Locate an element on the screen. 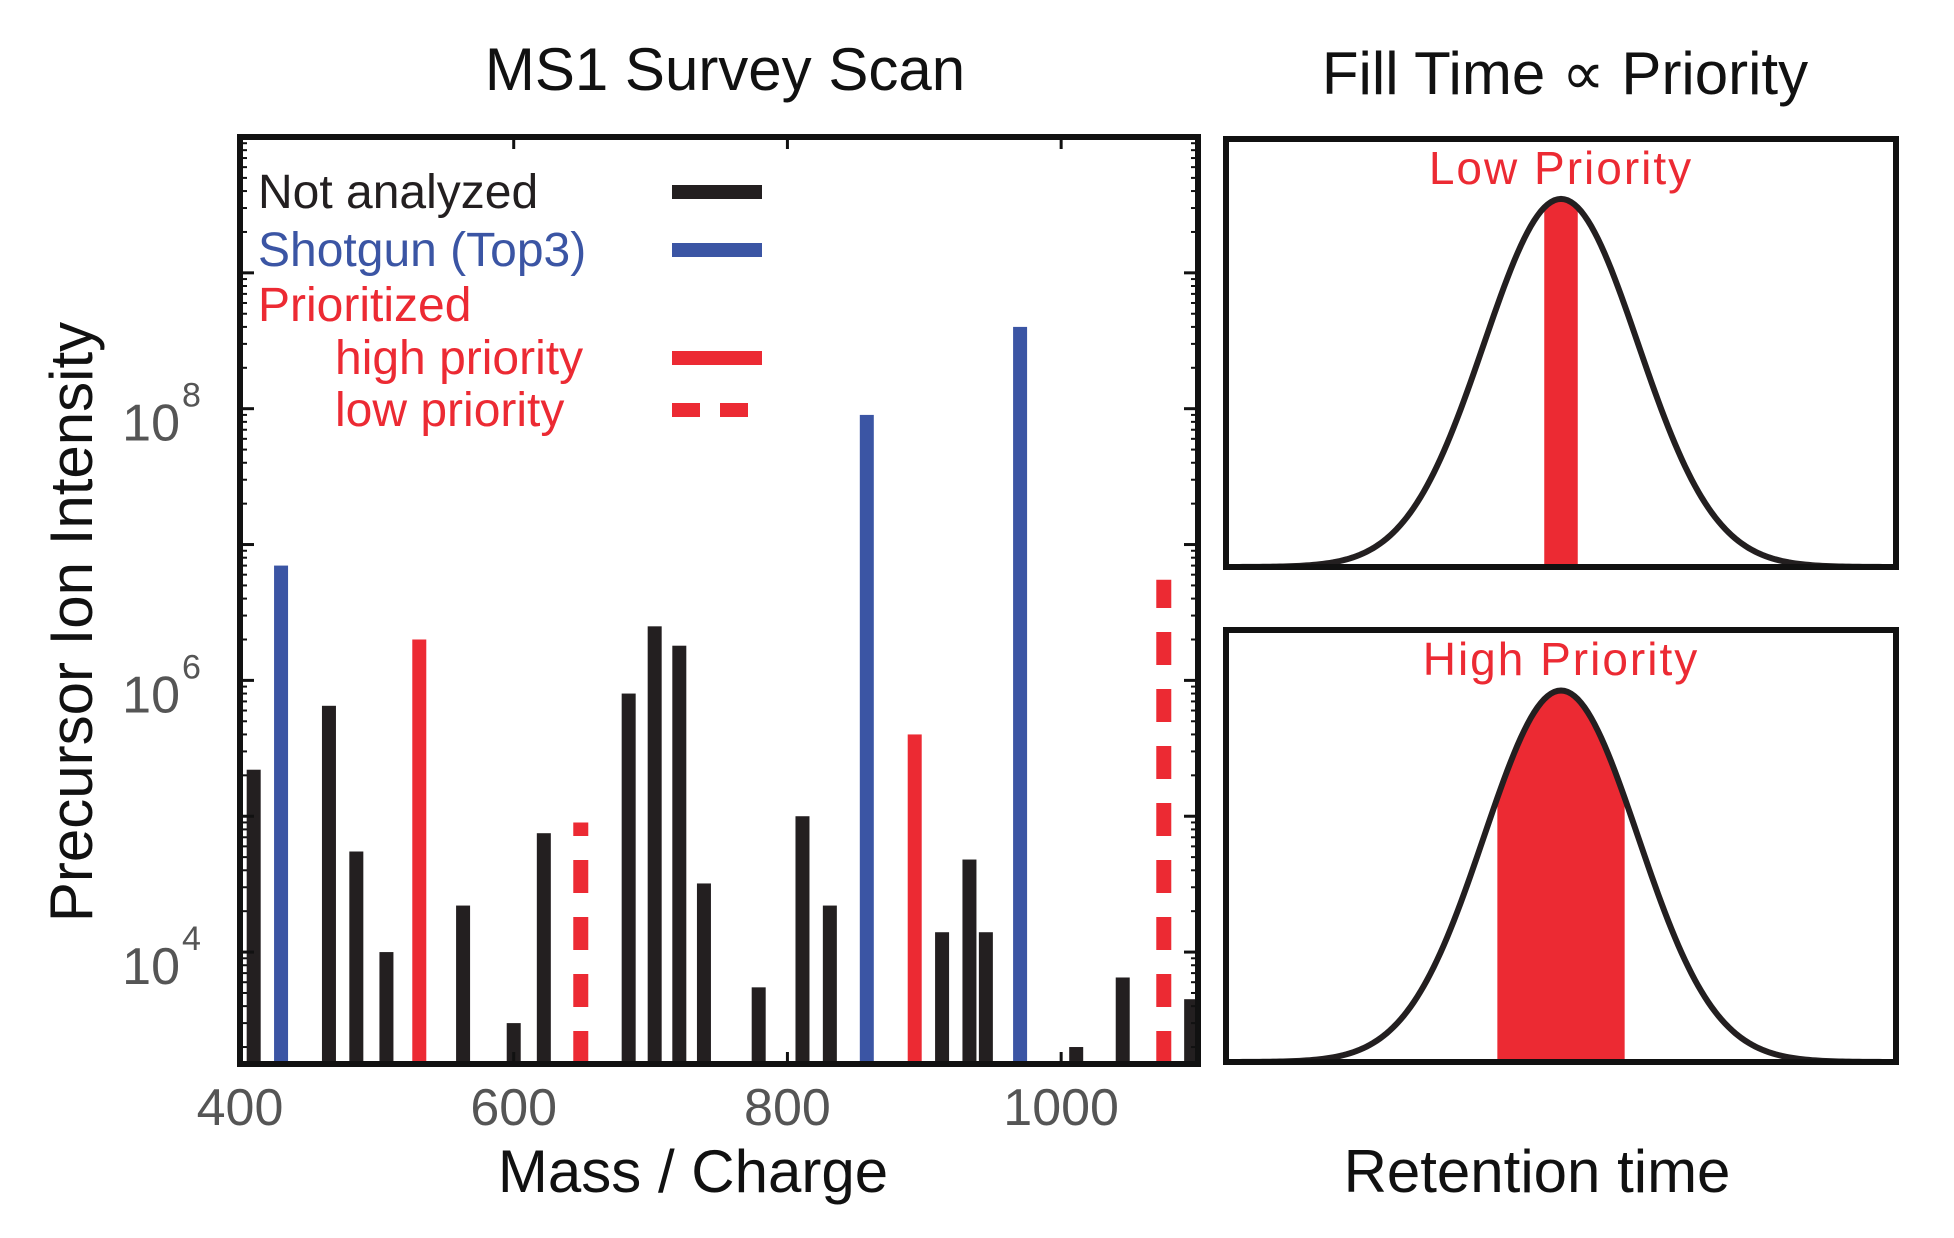  legend-label: high priority is located at coordinates (459, 358).